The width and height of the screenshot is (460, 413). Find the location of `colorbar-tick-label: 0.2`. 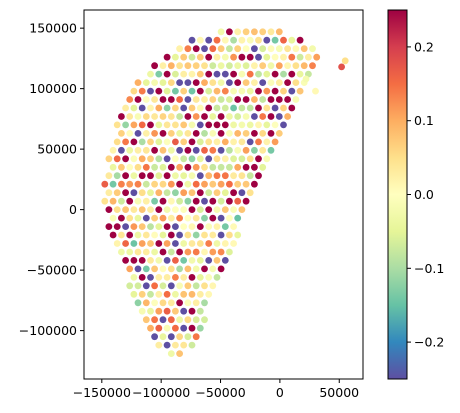

colorbar-tick-label: 0.2 is located at coordinates (424, 46).